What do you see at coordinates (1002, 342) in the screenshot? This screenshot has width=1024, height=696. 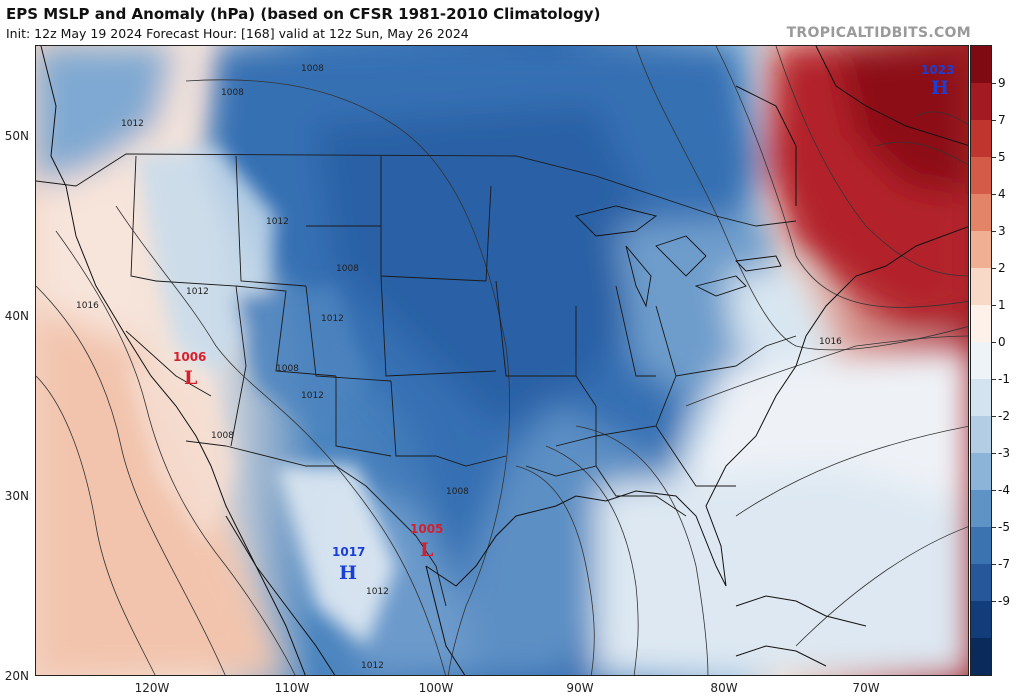 I see `colorbar-tick-label: 0` at bounding box center [1002, 342].